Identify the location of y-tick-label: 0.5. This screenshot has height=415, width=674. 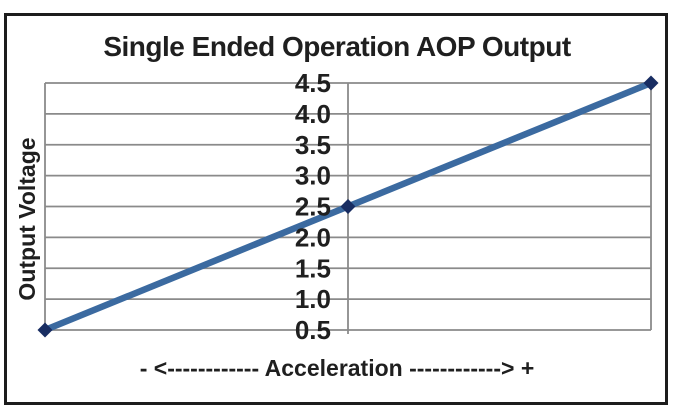
(313, 330).